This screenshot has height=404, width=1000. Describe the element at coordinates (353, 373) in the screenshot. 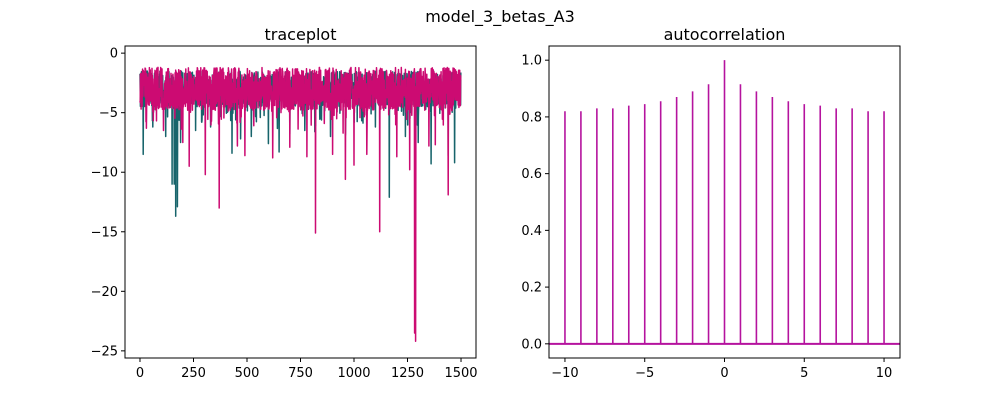

I see `traceplot-xtick-label: 1000` at that location.